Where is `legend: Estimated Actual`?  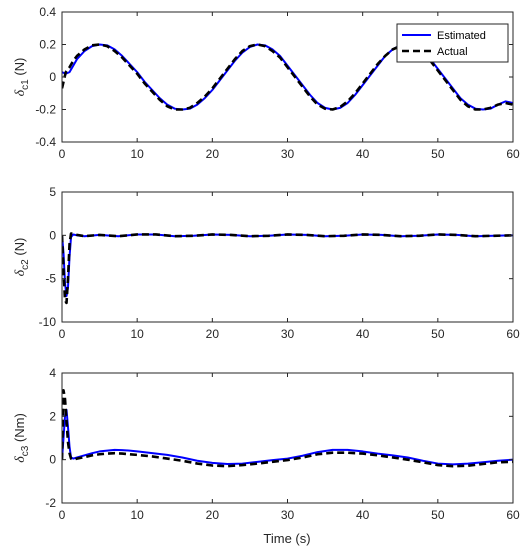 legend: Estimated Actual is located at coordinates (452, 43).